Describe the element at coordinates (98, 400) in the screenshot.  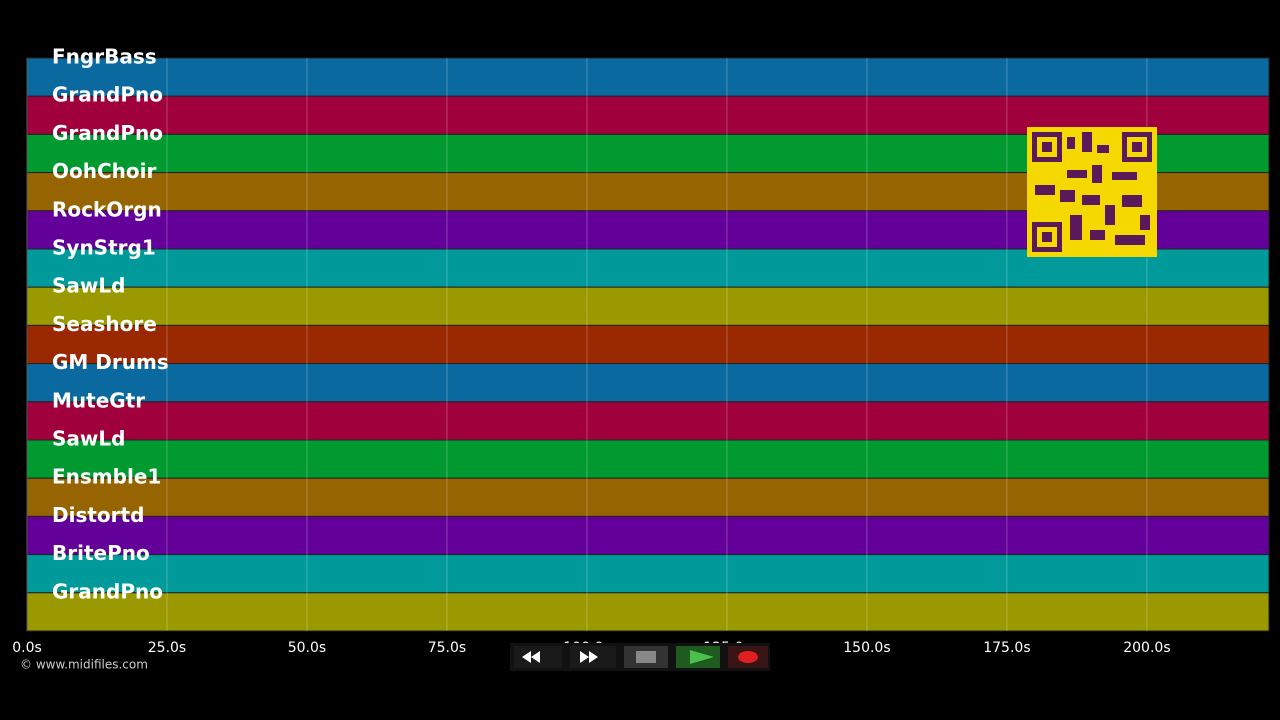
I see `track-name: MuteGtr` at that location.